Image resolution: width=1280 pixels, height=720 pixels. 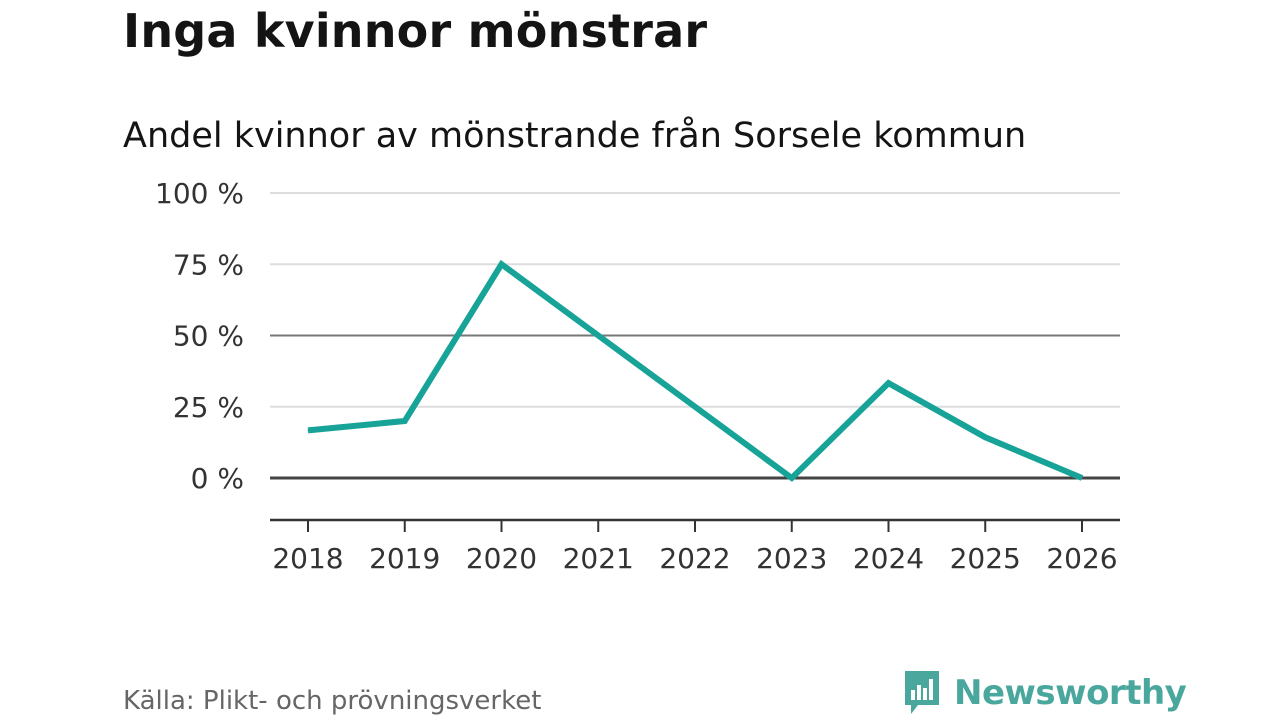 What do you see at coordinates (404, 558) in the screenshot?
I see `x-tick-label: 2019` at bounding box center [404, 558].